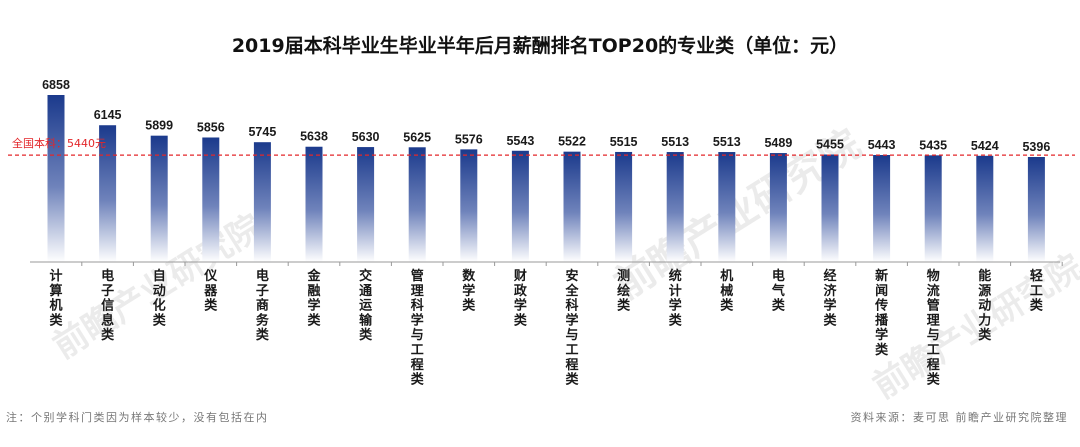 This screenshot has height=447, width=1080. Describe the element at coordinates (469, 291) in the screenshot. I see `category-label: 数学类` at that location.